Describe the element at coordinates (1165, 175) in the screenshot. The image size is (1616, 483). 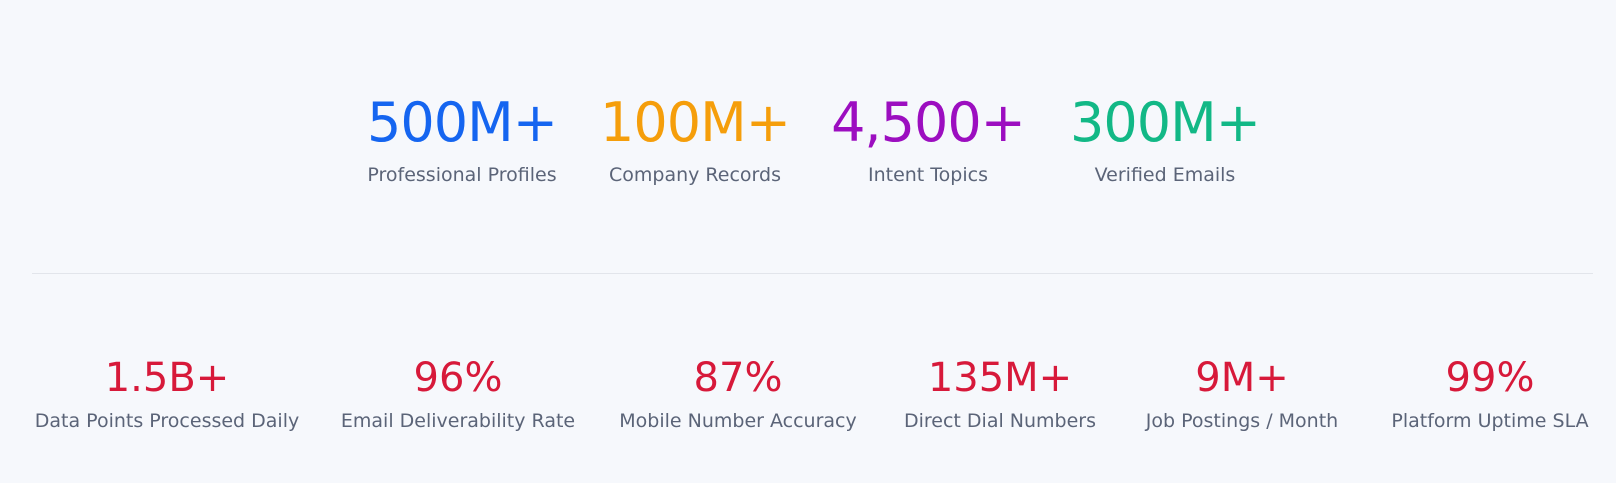
I see `stat-label: Verified Emails` at that location.